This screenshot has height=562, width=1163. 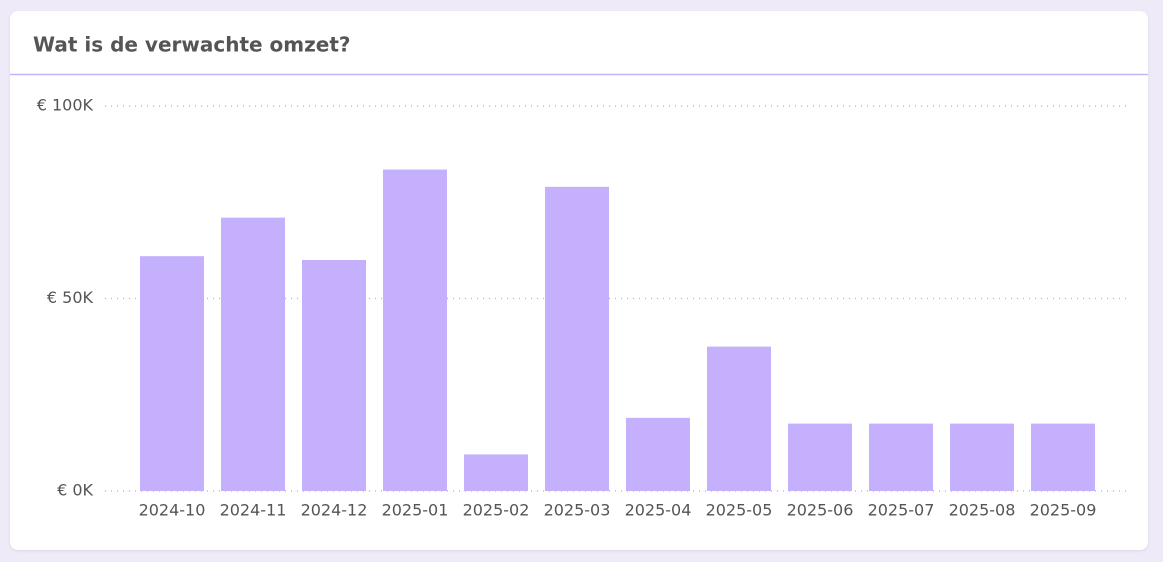 I want to click on x-tick-label: 2025-07, so click(x=901, y=510).